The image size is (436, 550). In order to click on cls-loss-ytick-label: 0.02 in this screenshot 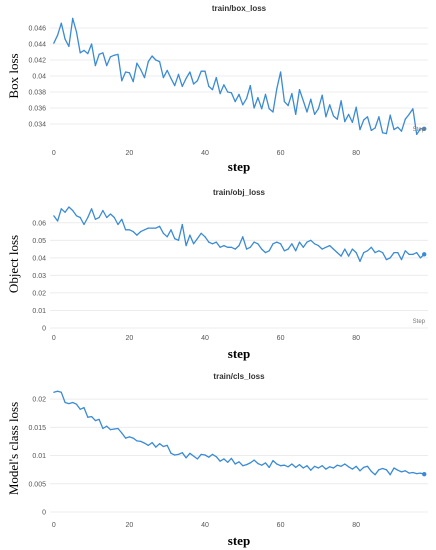, I will do `click(39, 400)`.